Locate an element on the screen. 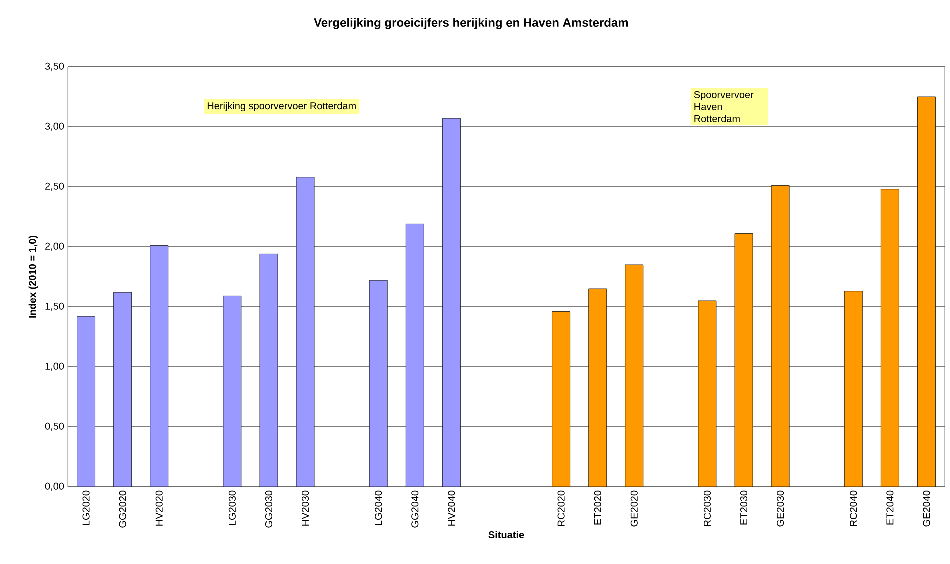 The width and height of the screenshot is (950, 564). y-tick-label: 3,50 is located at coordinates (54, 67).